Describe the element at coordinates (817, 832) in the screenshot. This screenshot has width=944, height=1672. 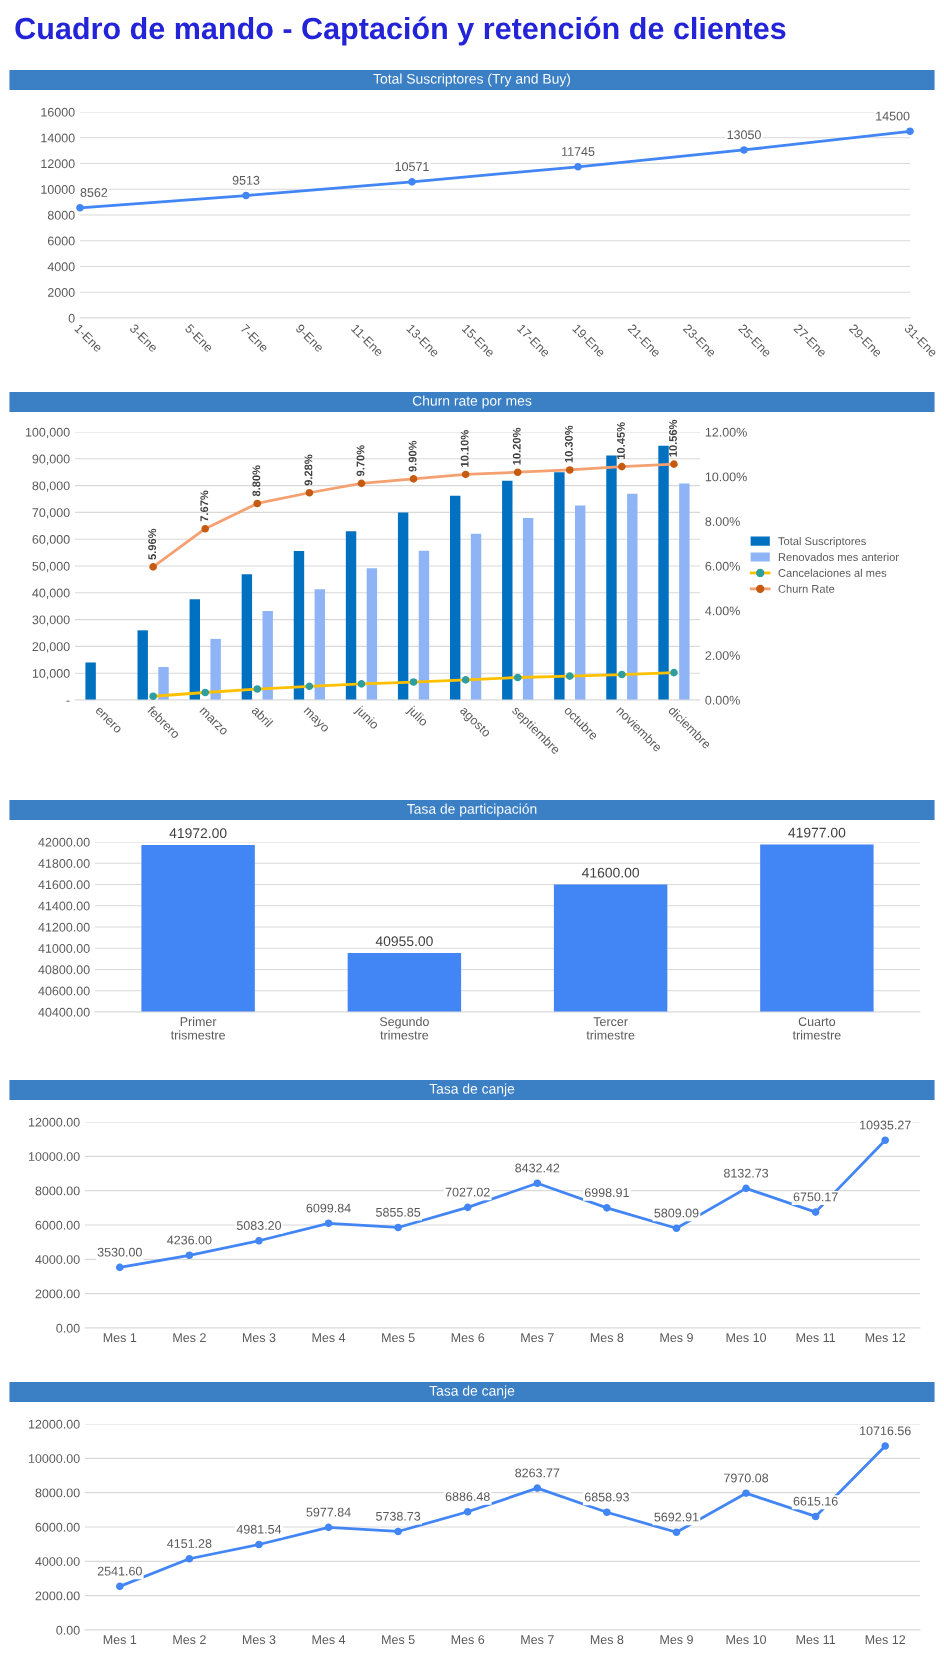
I see `data-label: 41977.00` at that location.